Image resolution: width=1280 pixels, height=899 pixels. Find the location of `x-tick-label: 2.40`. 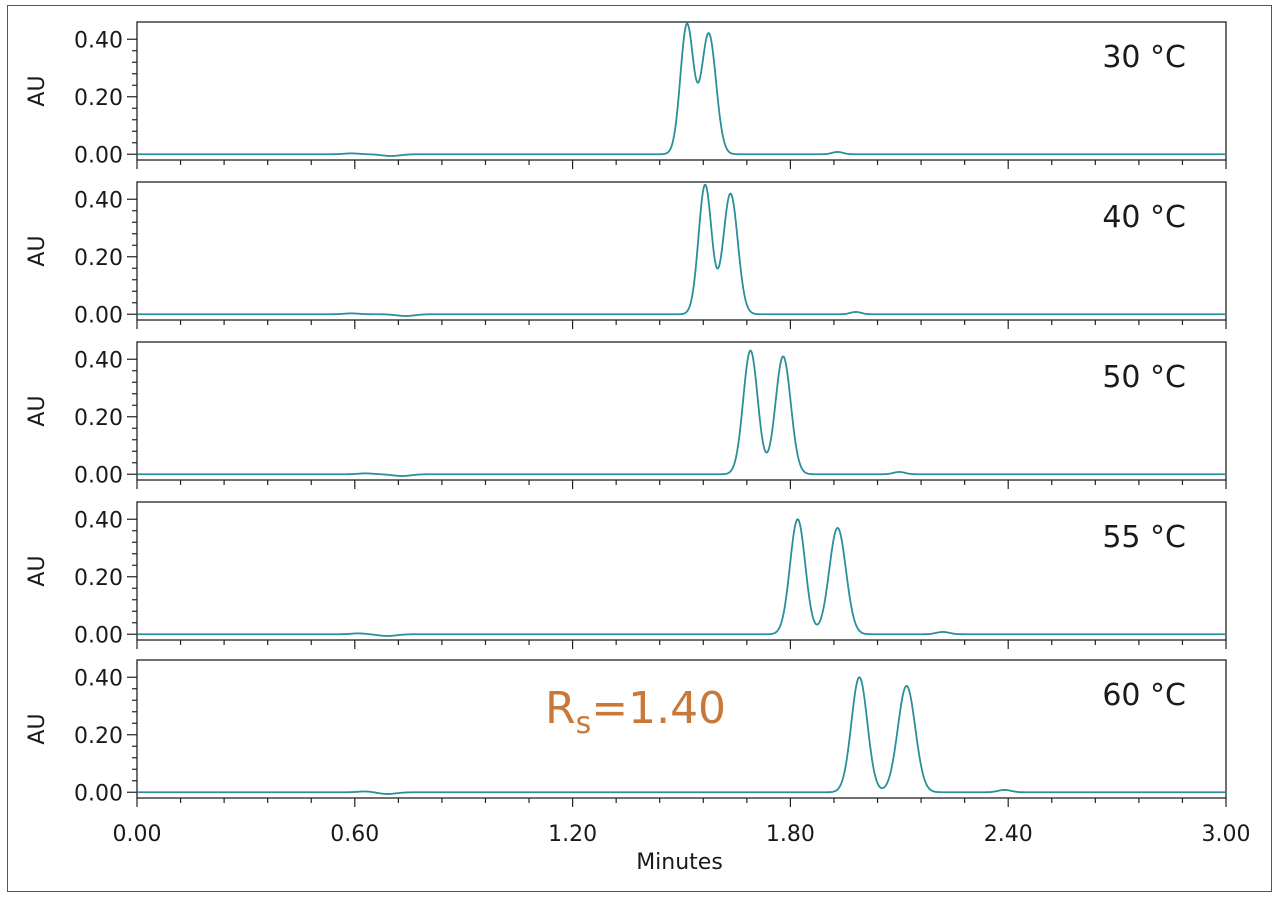

x-tick-label: 2.40 is located at coordinates (1008, 834).